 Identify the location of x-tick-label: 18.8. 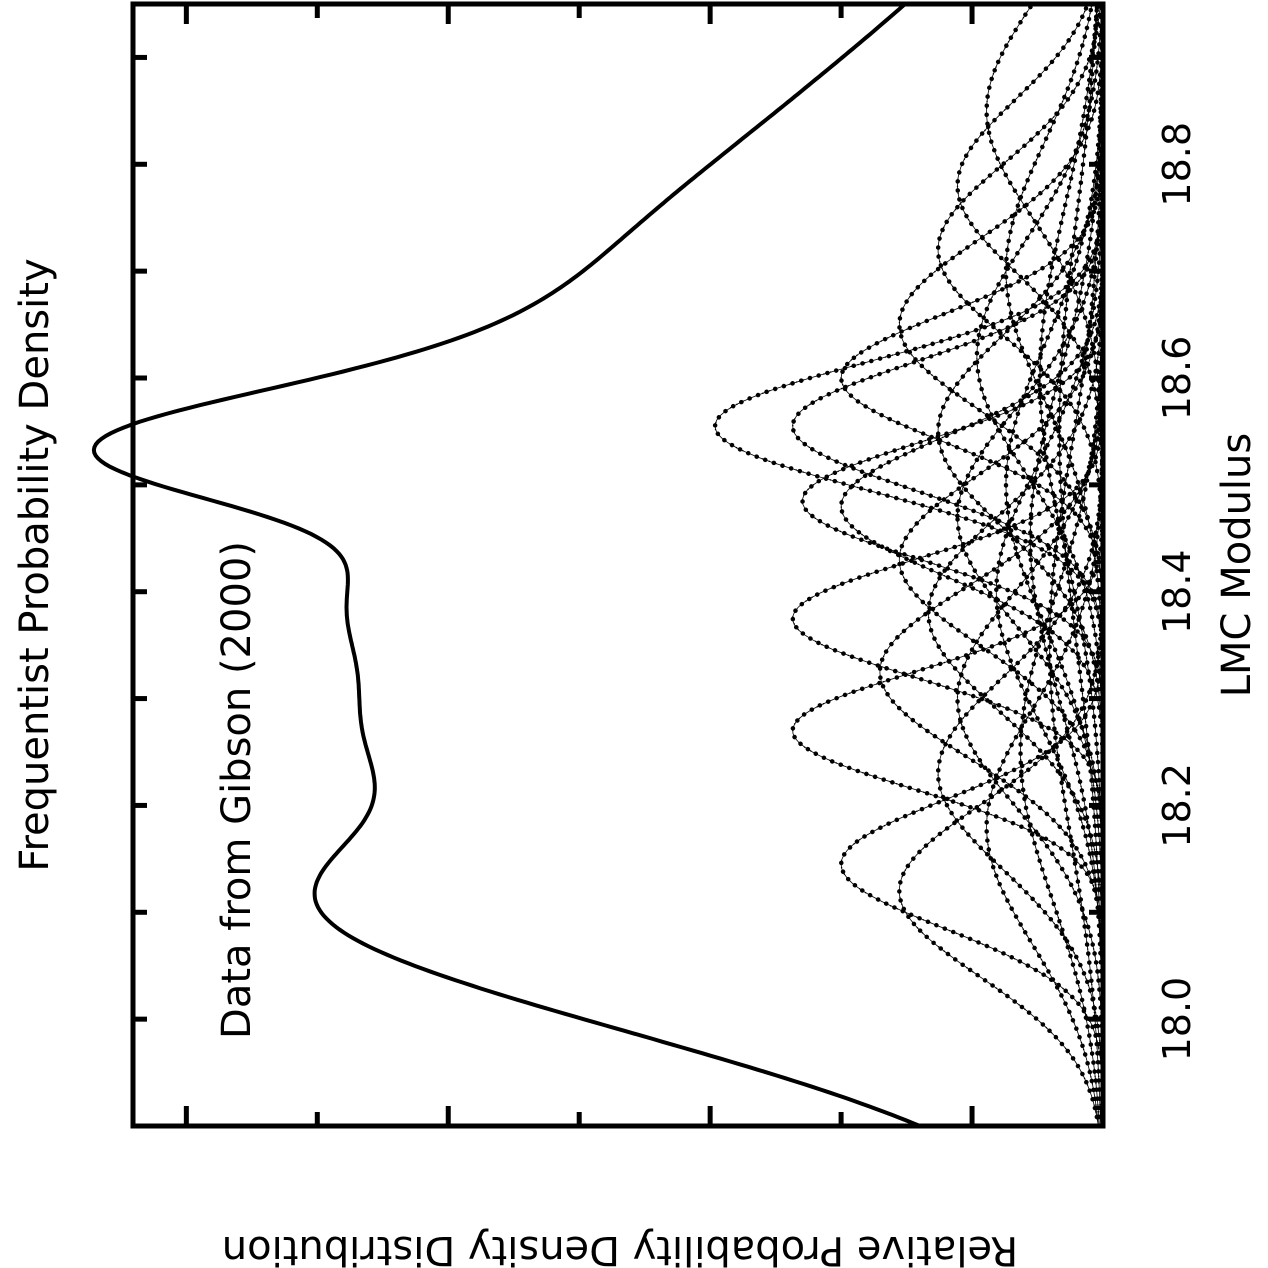
(1177, 164).